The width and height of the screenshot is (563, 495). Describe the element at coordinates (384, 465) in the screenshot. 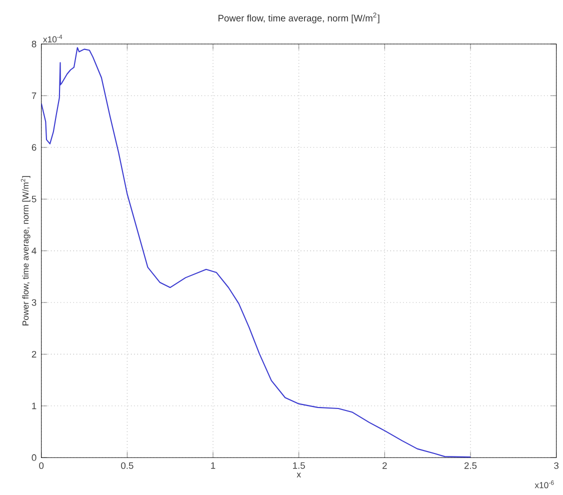

I see `x-tick-label: 2` at that location.